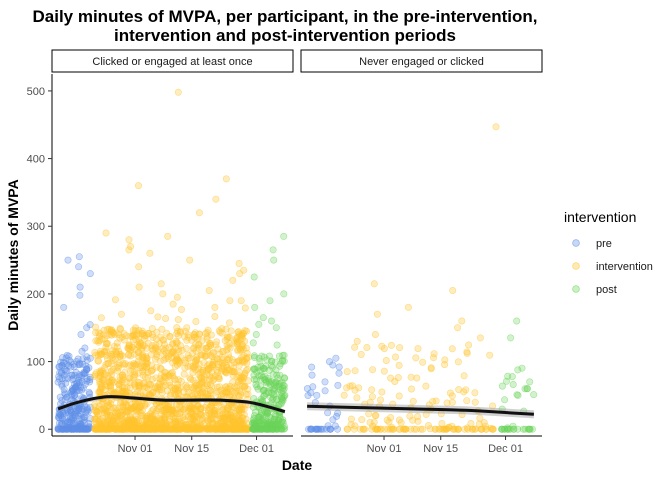 This screenshot has height=480, width=672. What do you see at coordinates (191, 449) in the screenshot?
I see `x-tick-label: Nov 15` at bounding box center [191, 449].